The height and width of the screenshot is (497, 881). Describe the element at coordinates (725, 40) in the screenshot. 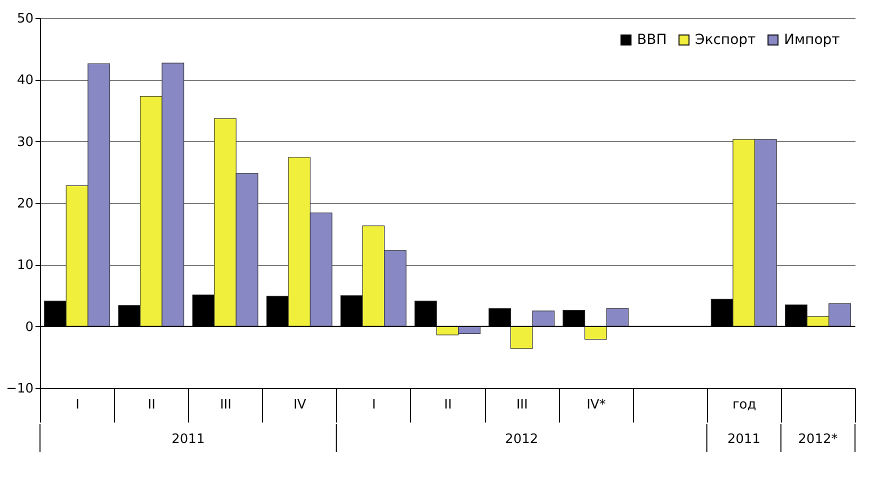

I see `legend-label: Экспорт` at that location.